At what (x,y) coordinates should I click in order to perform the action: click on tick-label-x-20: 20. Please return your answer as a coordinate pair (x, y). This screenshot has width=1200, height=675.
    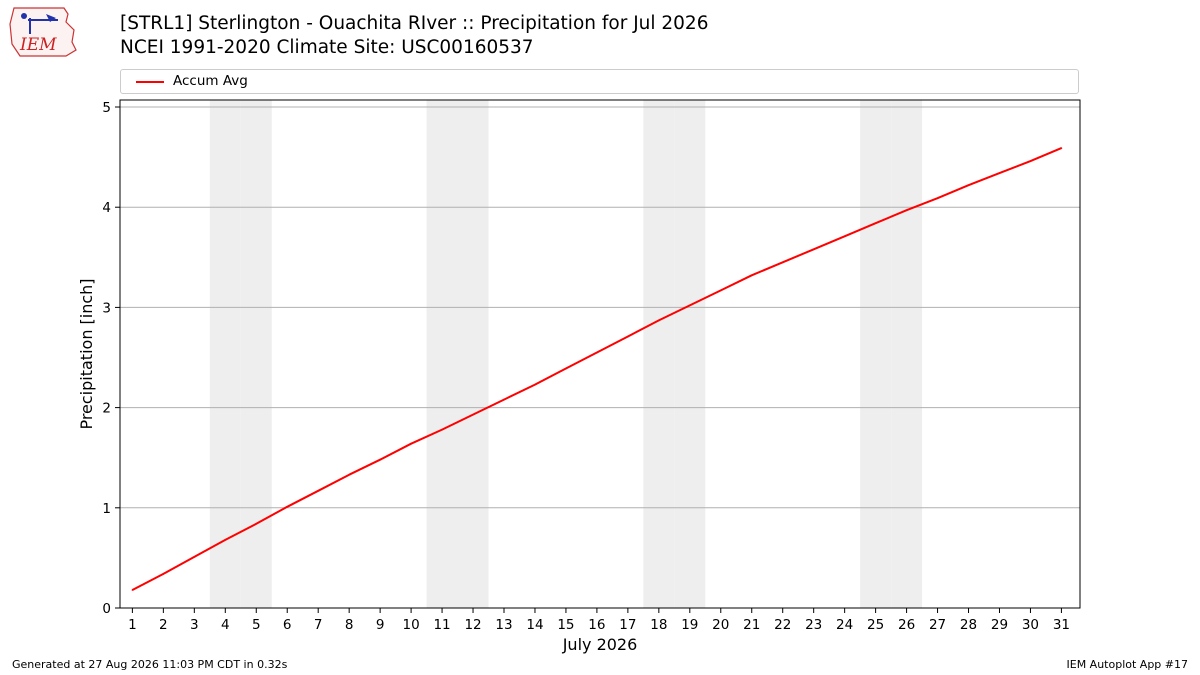
    Looking at the image, I should click on (720, 625).